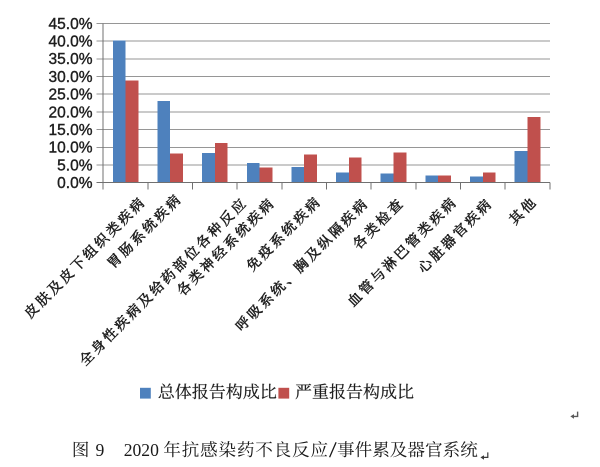 Image resolution: width=600 pixels, height=467 pixels. What do you see at coordinates (141, 450) in the screenshot?
I see `svg-text: 2020` at bounding box center [141, 450].